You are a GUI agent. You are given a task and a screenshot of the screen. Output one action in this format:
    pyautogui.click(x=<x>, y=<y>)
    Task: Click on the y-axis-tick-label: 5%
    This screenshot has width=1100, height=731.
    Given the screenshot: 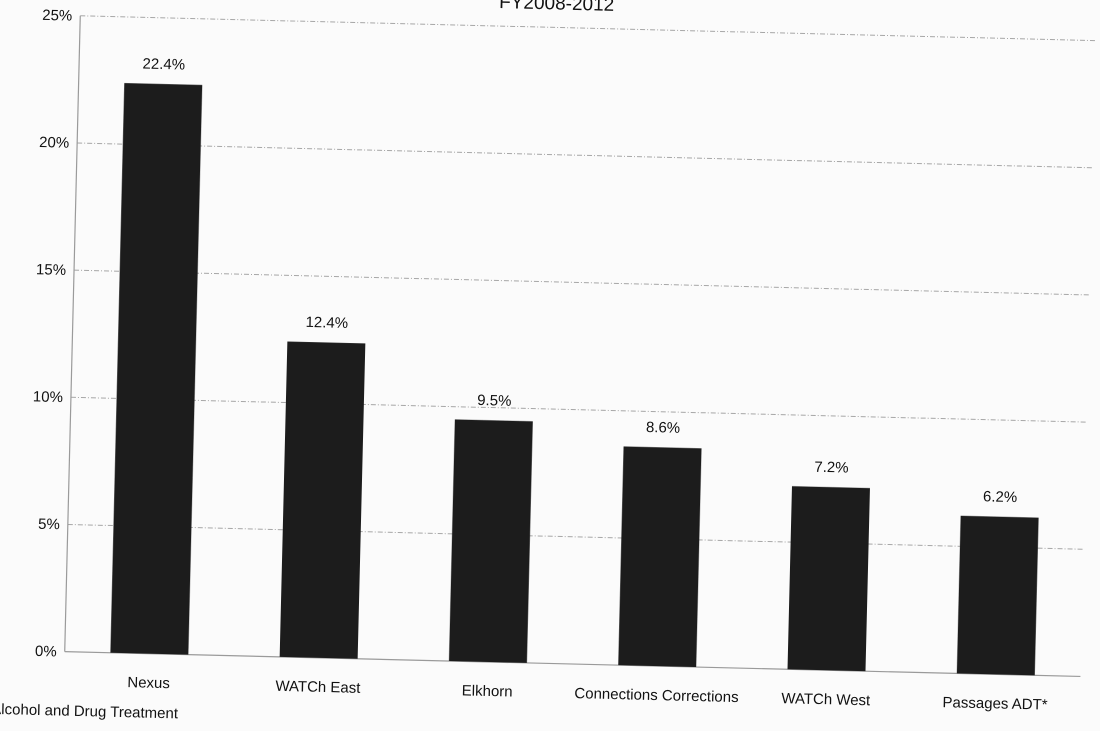 What is the action you would take?
    pyautogui.click(x=49, y=525)
    